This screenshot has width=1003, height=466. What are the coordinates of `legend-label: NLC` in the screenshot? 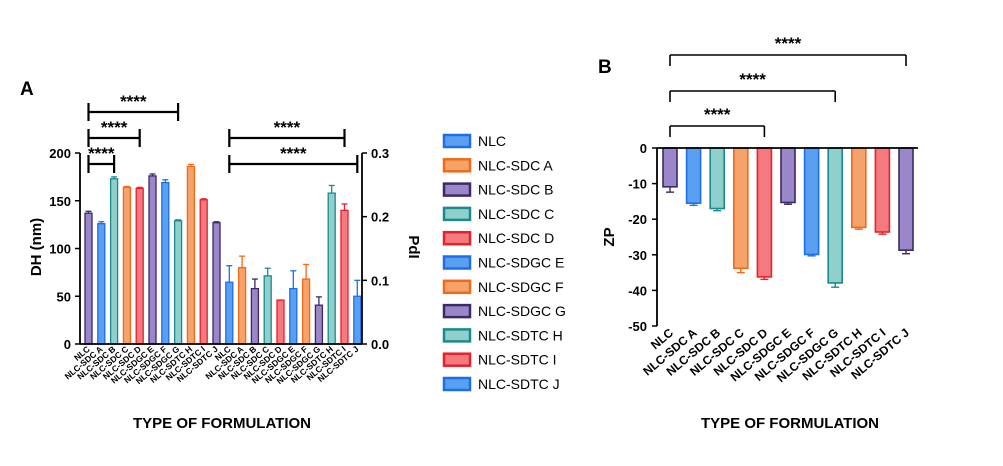 It's located at (492, 141).